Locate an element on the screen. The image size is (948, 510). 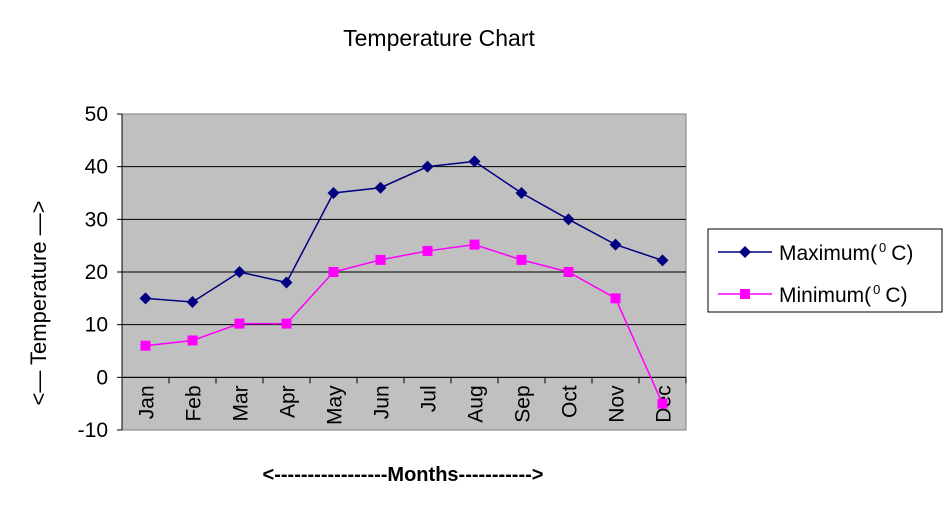
legend: Maximum(0 C) Minimum(0 C) is located at coordinates (825, 270).